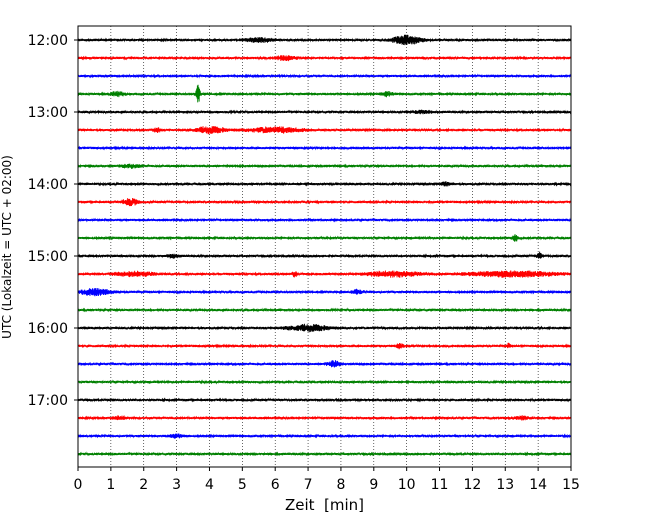 This screenshot has height=520, width=650. Describe the element at coordinates (472, 485) in the screenshot. I see `x-tick-label-12: 12` at that location.